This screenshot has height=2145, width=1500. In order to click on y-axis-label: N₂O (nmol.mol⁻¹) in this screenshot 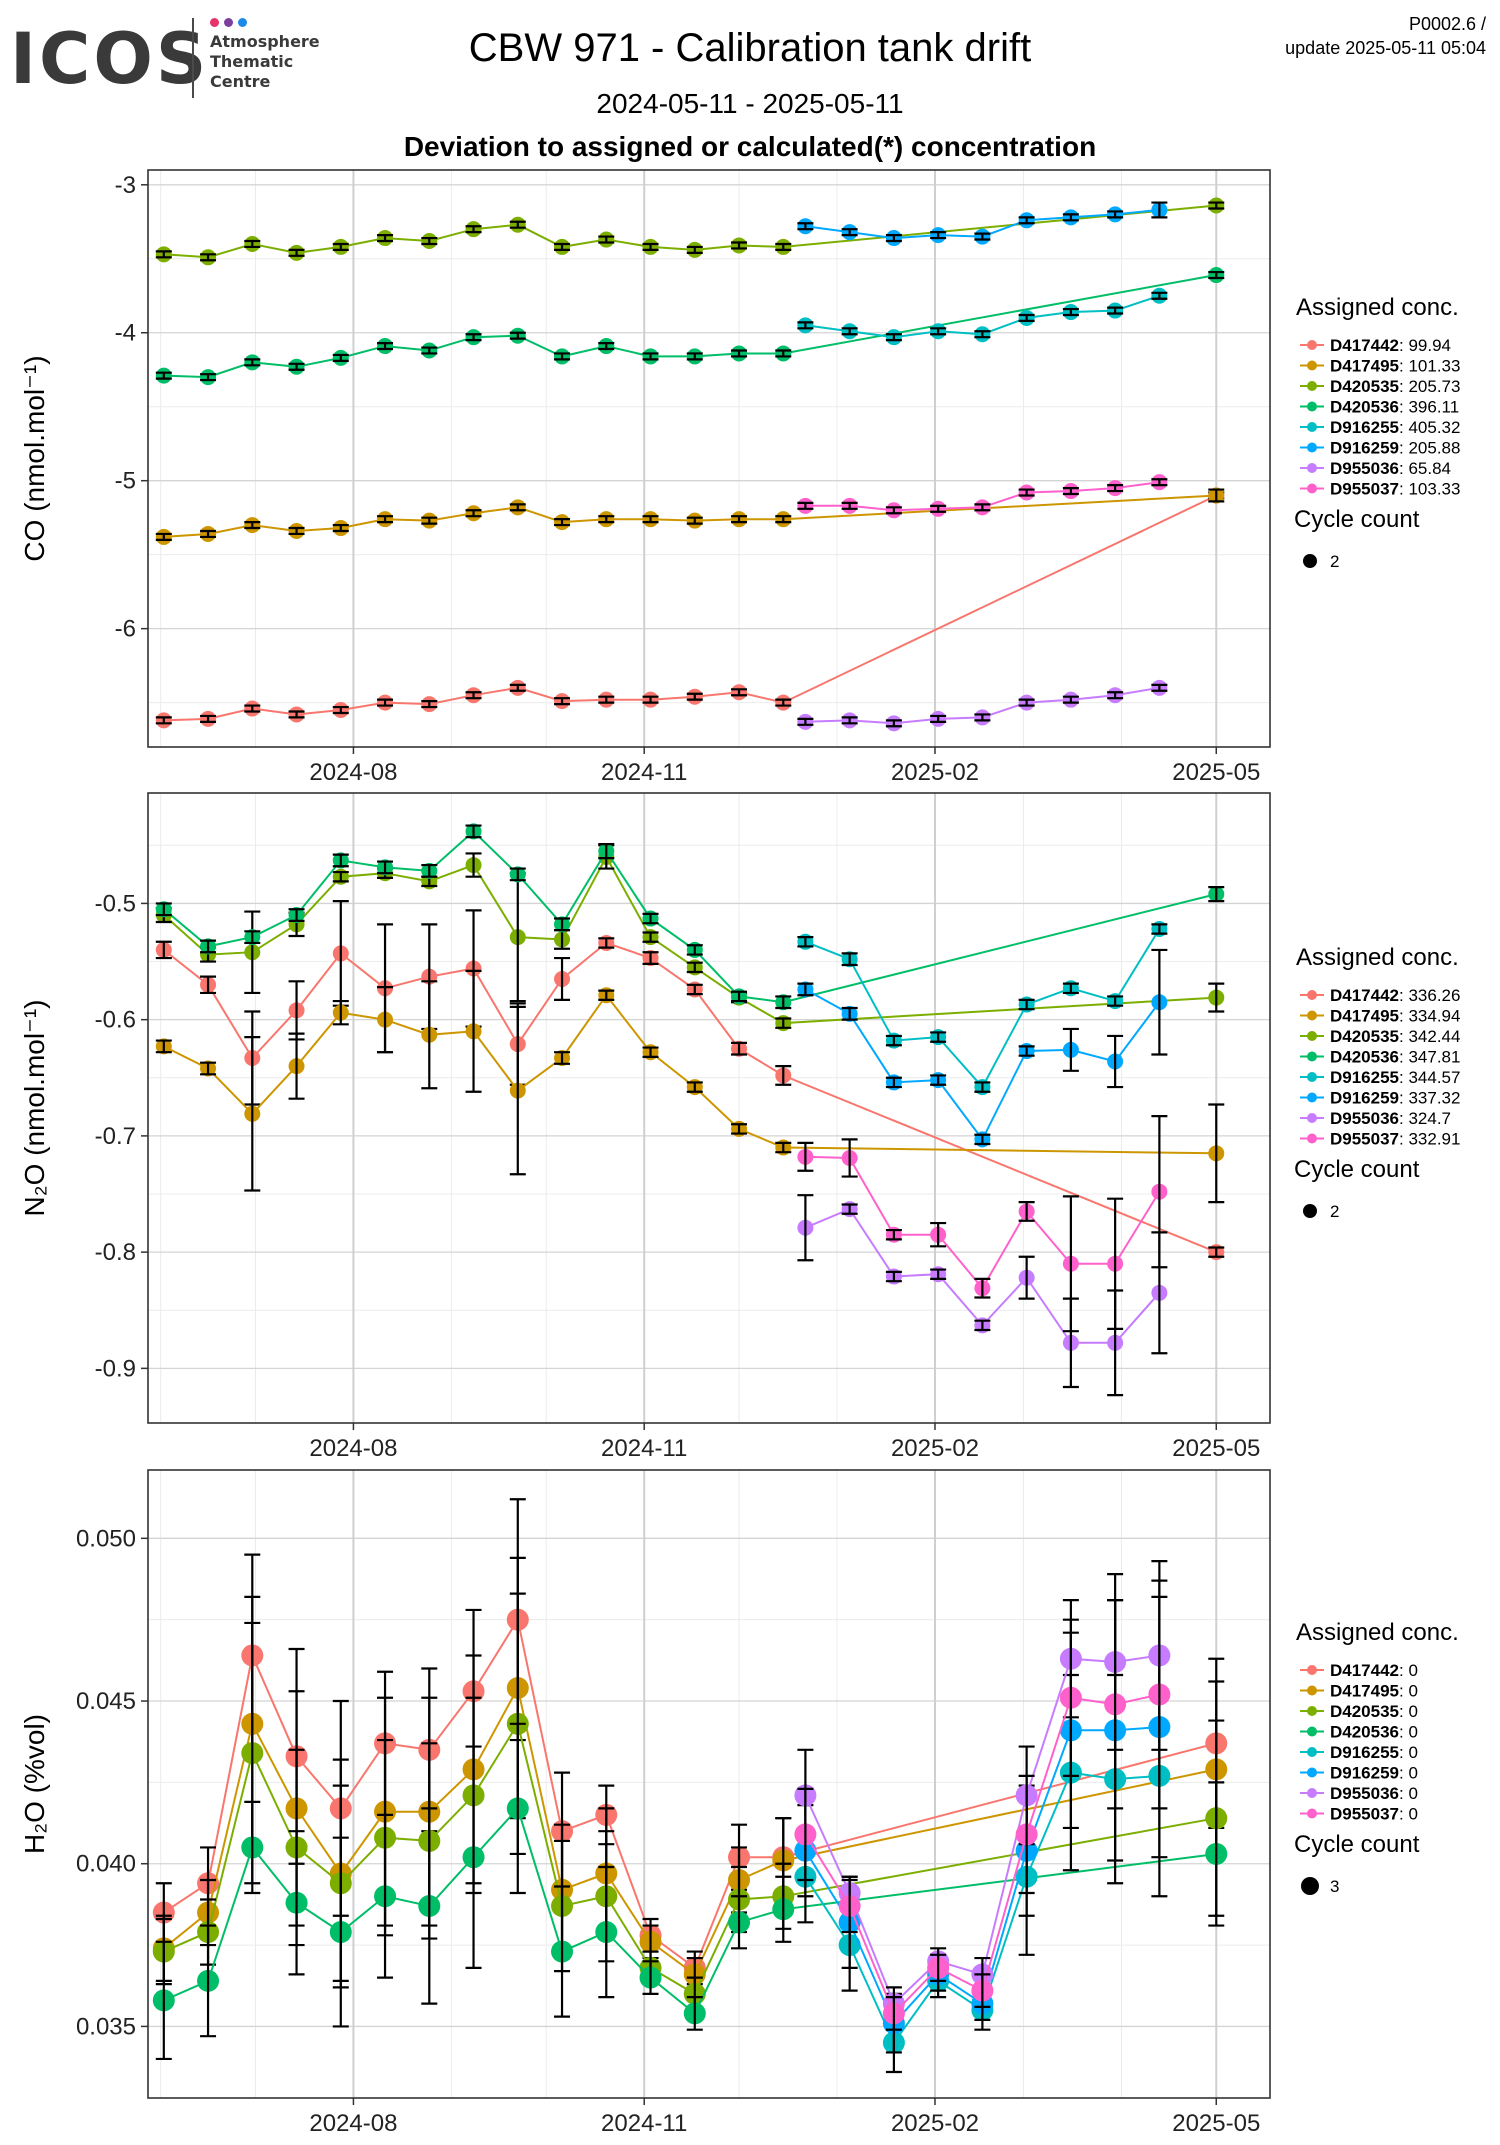, I will do `click(34, 1108)`.